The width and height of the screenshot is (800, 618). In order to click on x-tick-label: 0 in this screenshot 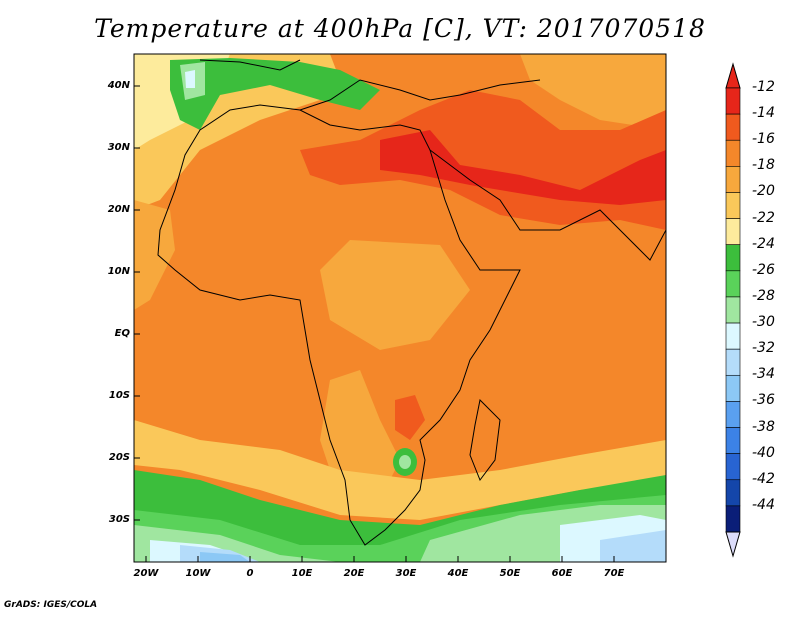, I will do `click(250, 573)`.